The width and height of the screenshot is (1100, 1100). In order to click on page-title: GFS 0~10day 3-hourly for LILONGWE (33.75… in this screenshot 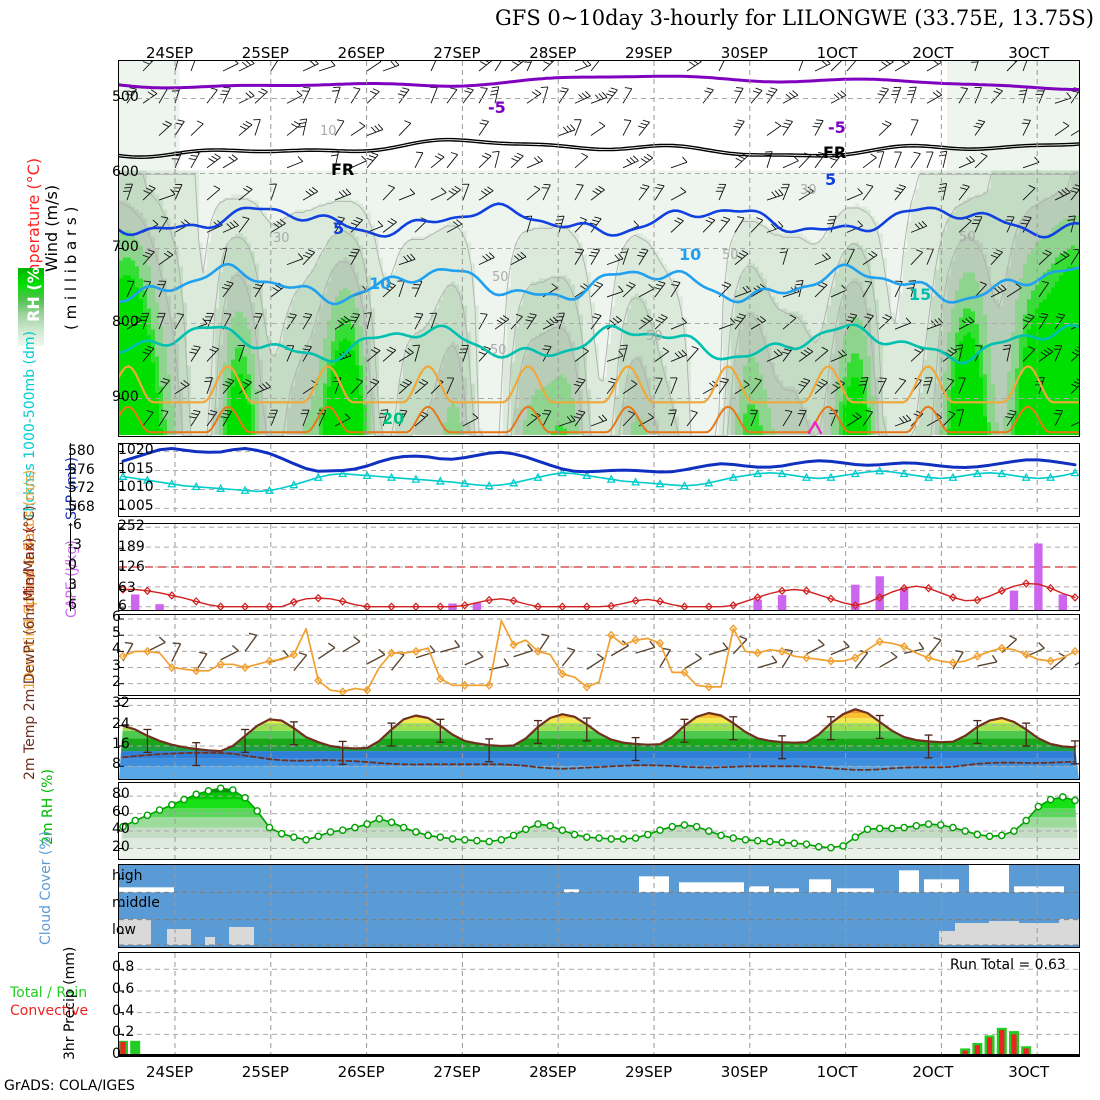, I will do `click(547, 18)`.